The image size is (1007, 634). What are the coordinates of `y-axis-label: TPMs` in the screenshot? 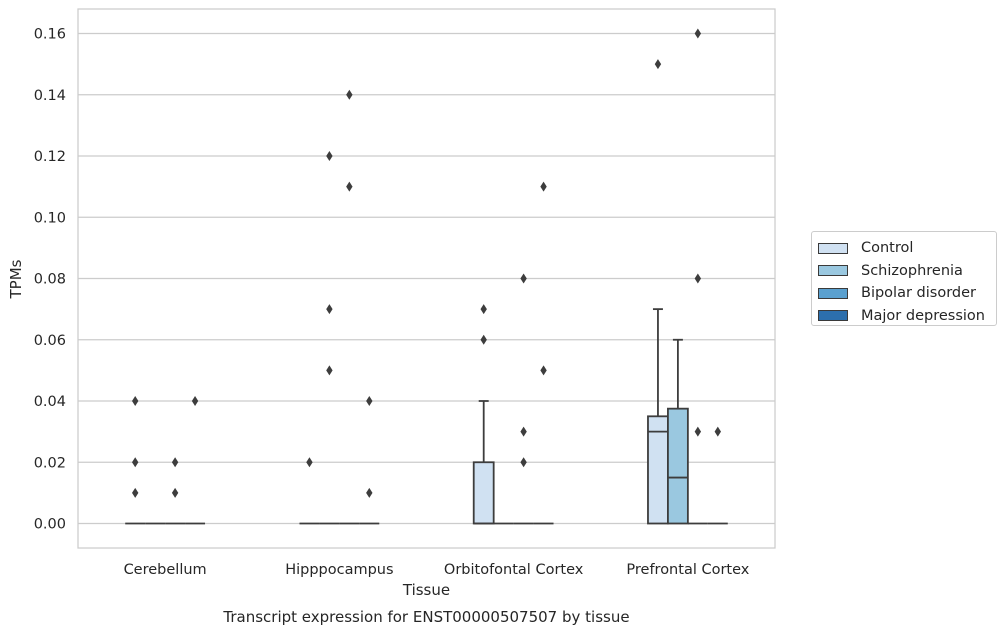 It's located at (16, 279).